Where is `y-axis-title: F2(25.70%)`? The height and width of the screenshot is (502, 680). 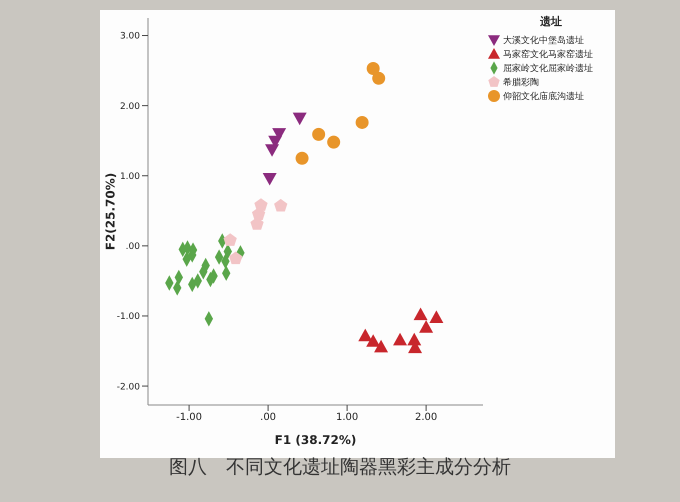
y-axis-title: F2(25.70%) is located at coordinates (110, 211).